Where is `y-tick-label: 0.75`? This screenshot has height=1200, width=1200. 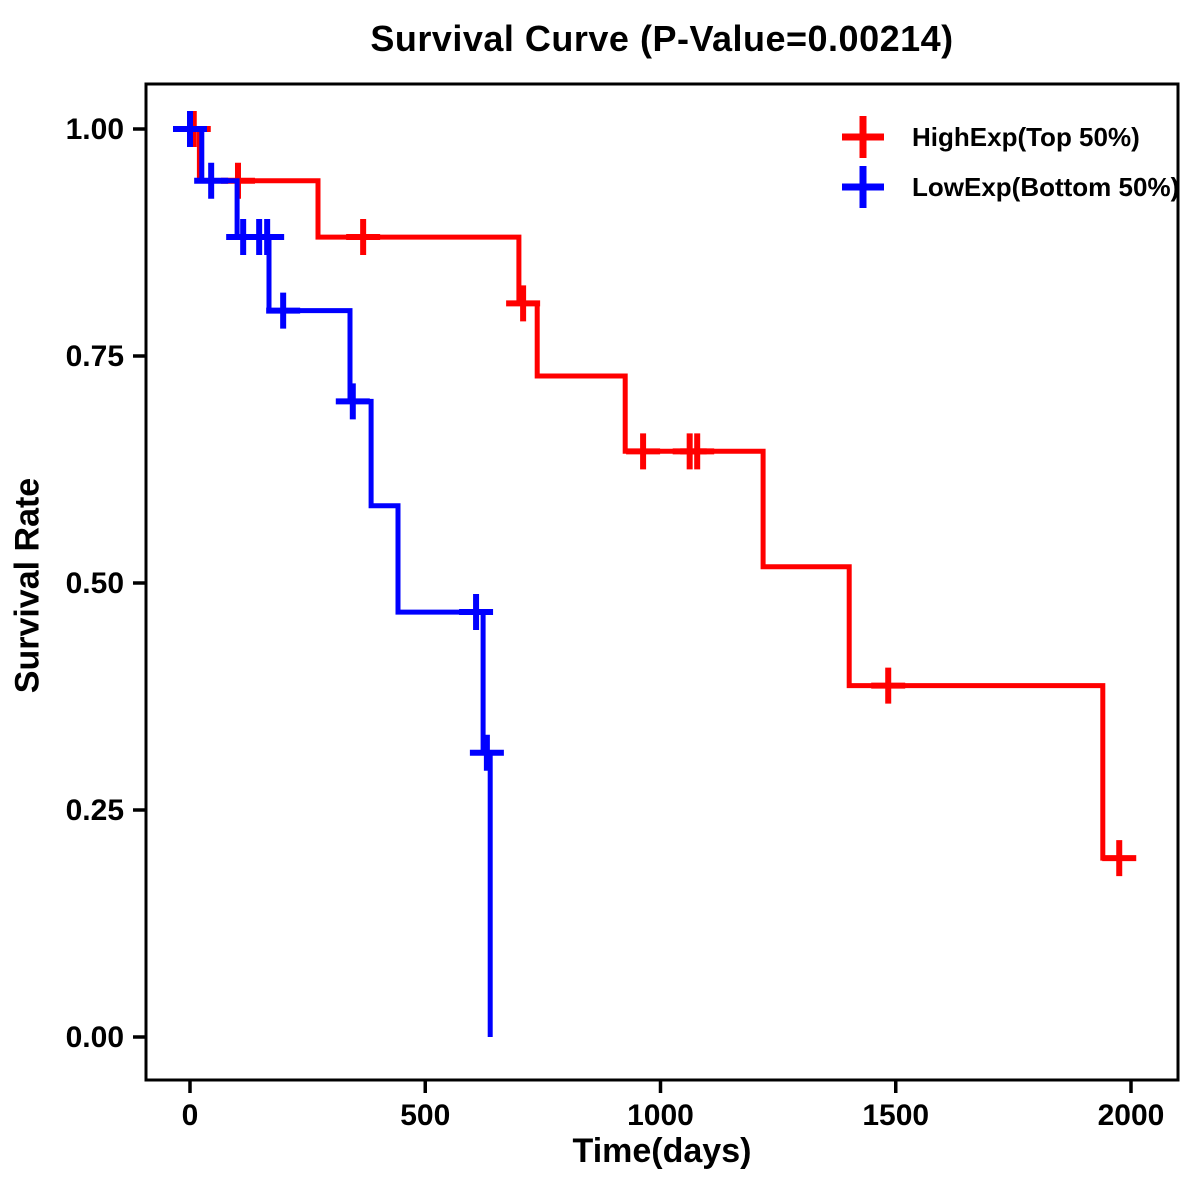 y-tick-label: 0.75 is located at coordinates (95, 356).